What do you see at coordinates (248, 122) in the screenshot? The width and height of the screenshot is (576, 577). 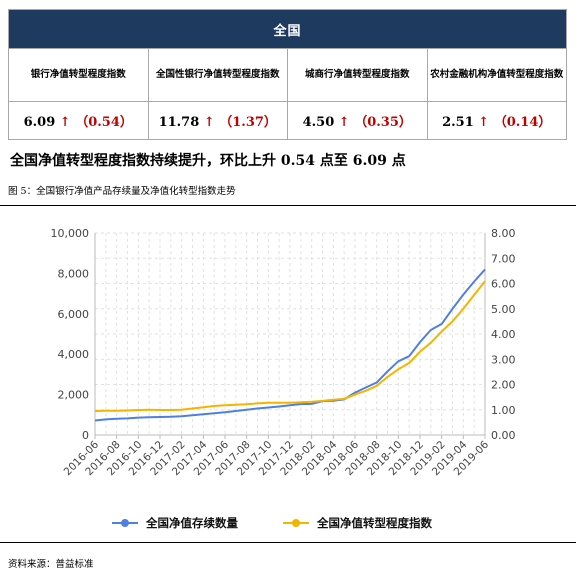 I see `index-change: （1.37）` at bounding box center [248, 122].